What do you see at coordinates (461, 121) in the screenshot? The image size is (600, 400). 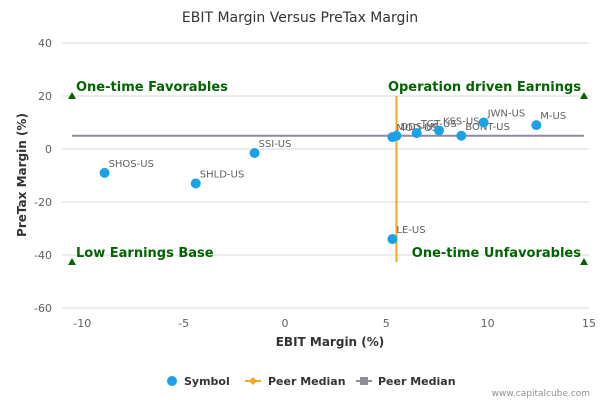 I see `point-label-kss-us: KSS-US` at bounding box center [461, 121].